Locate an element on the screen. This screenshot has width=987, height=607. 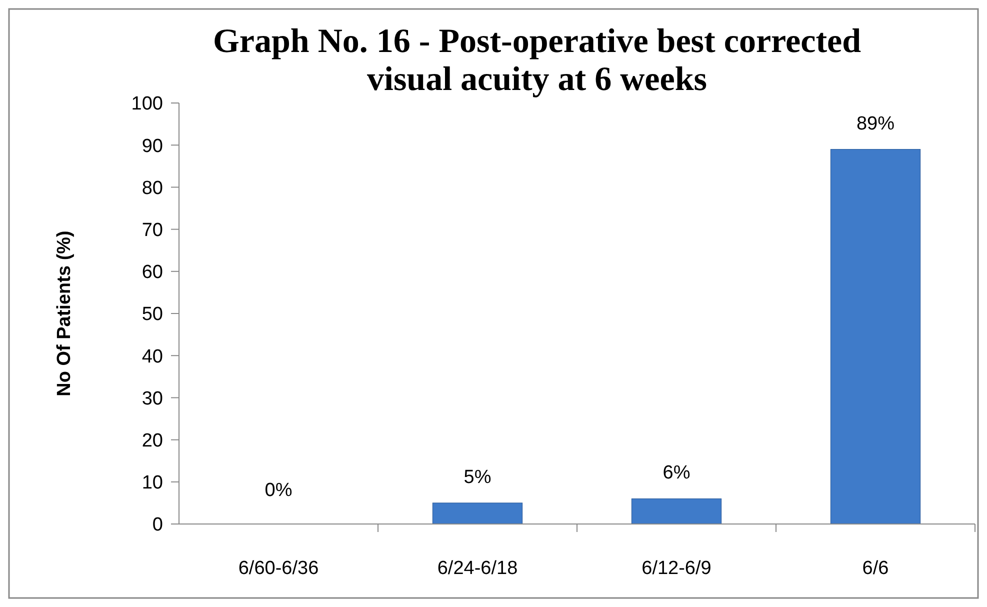
y-tick-label: 20 is located at coordinates (152, 441).